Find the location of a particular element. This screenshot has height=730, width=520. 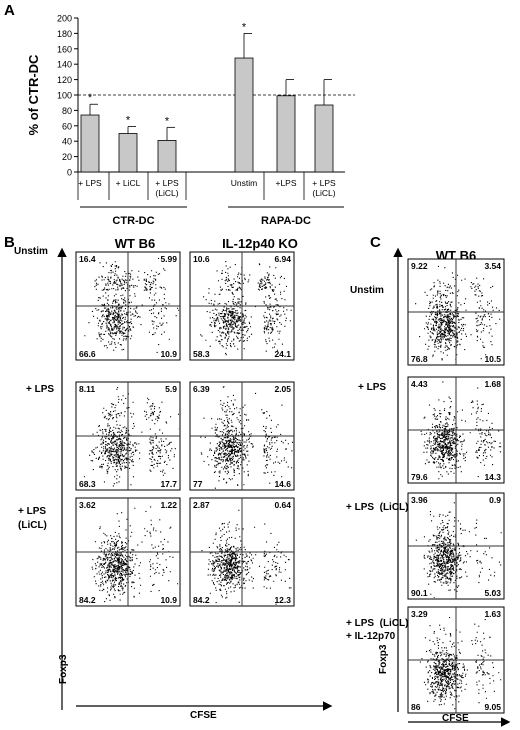

b-x-axis-label: CFSE is located at coordinates (203, 715).